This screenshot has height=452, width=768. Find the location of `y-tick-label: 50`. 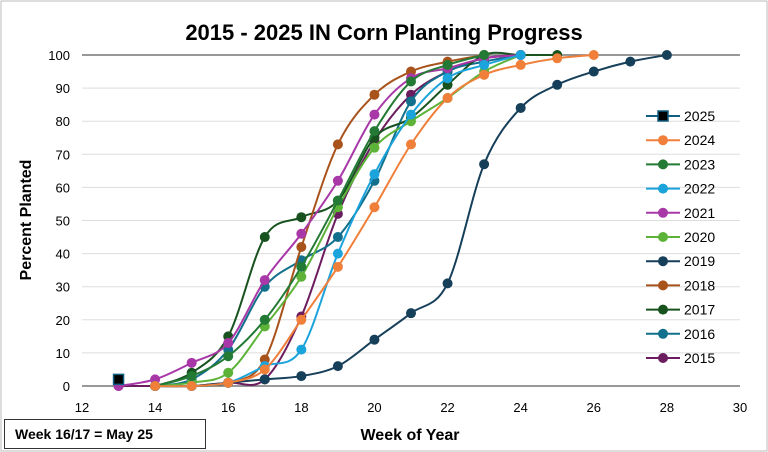

y-tick-label: 50 is located at coordinates (63, 221).